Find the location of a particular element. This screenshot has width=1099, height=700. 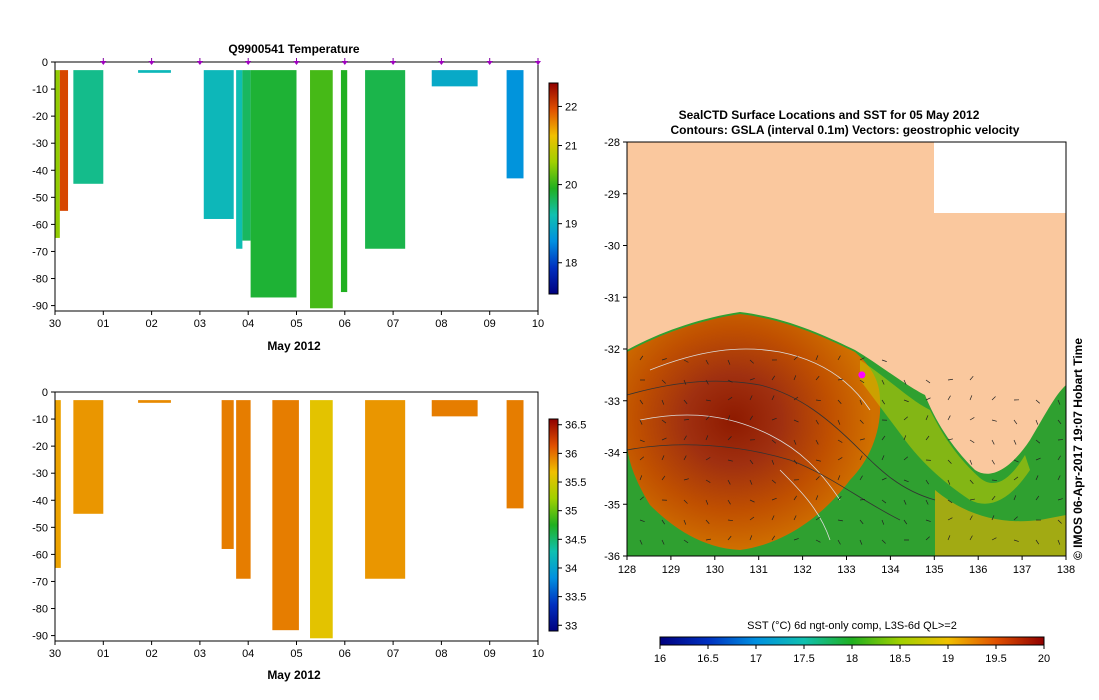

y-tick-label: -20 is located at coordinates (40, 117).